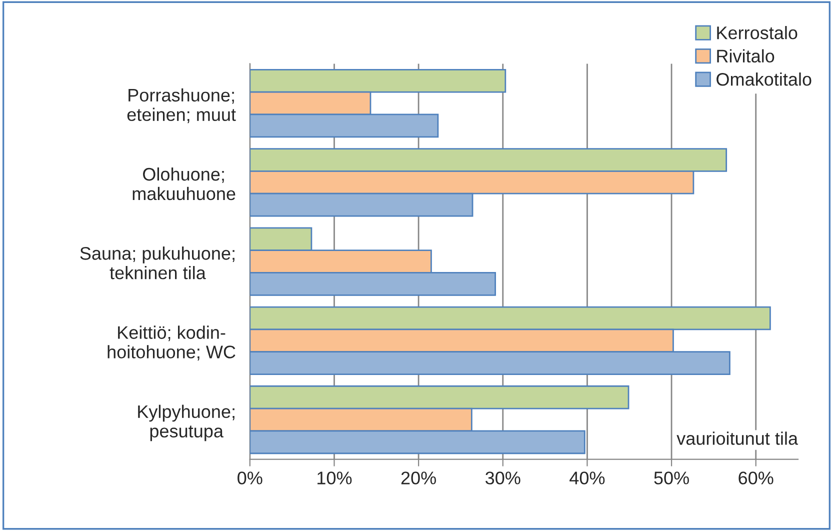 The image size is (833, 531). I want to click on legend-label: Rivitalo, so click(745, 56).